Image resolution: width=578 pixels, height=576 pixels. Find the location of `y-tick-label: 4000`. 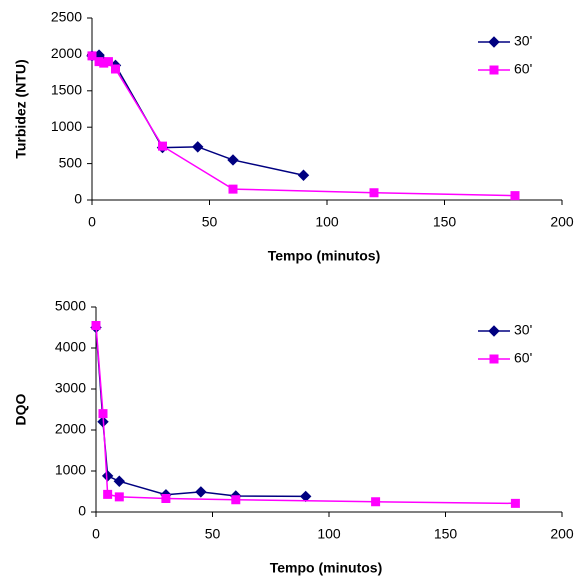

y-tick-label: 4000 is located at coordinates (70, 347).